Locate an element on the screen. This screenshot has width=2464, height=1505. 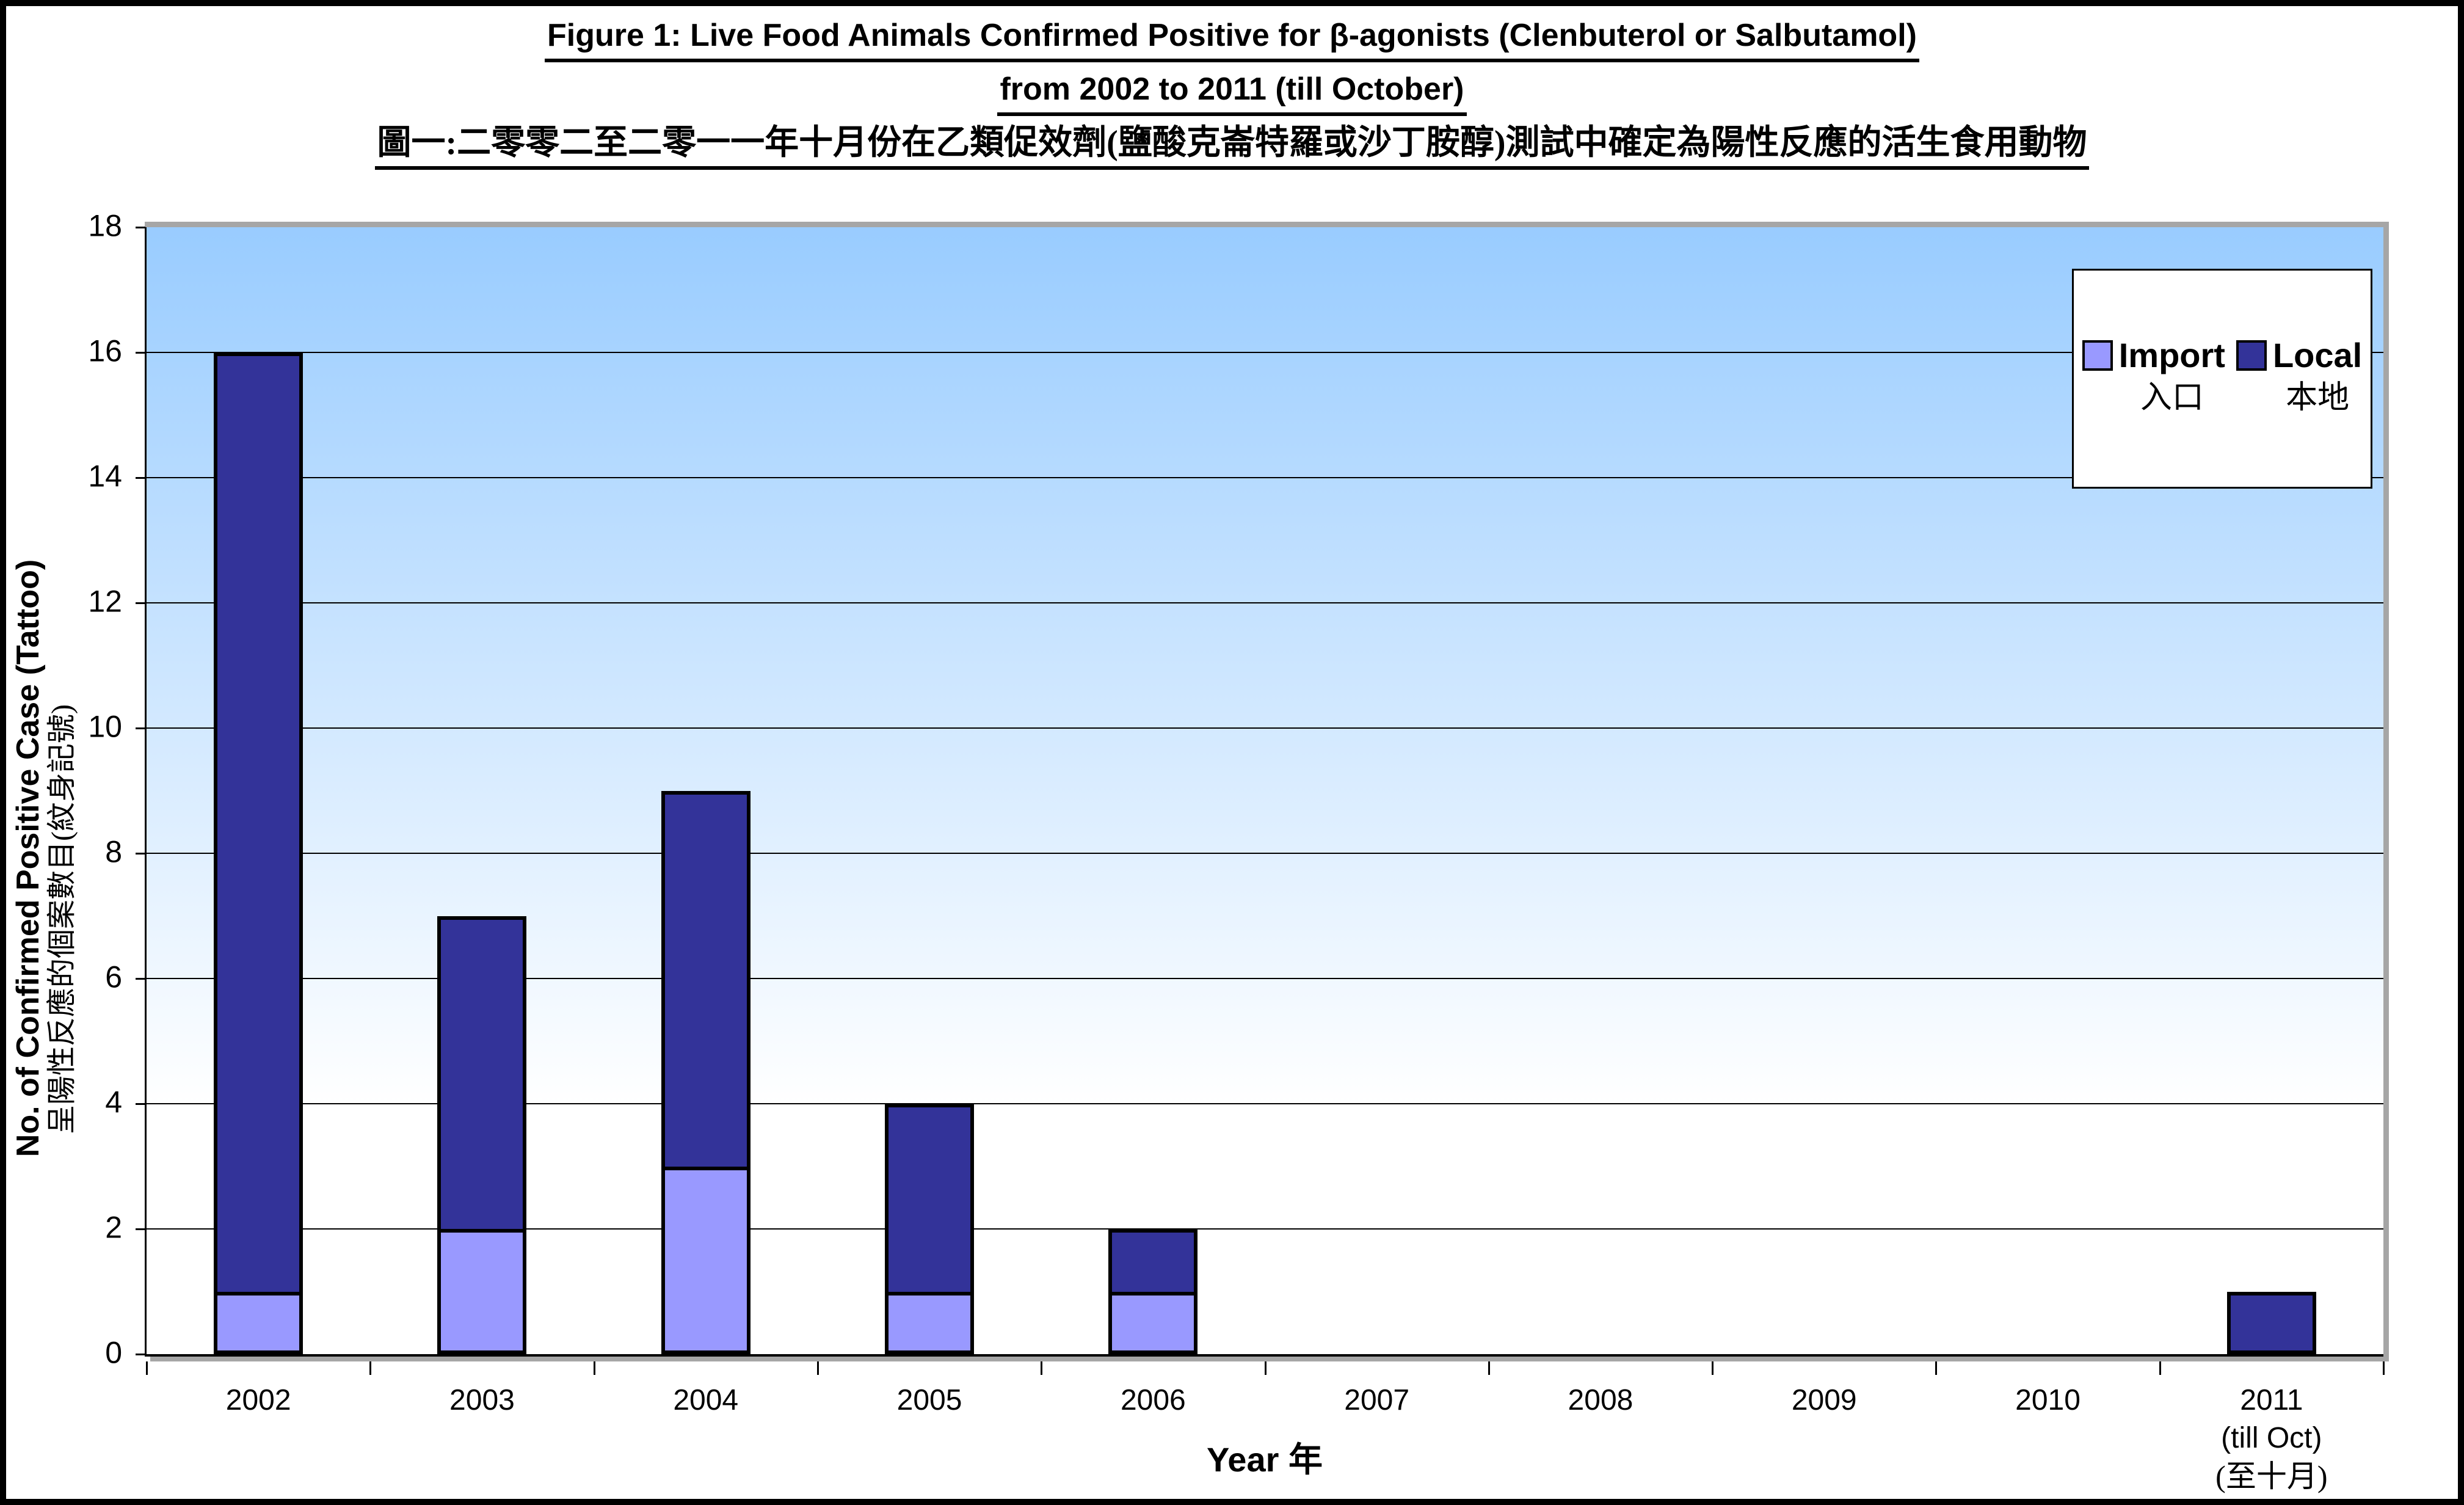
bar-segment-import-2005 is located at coordinates (930, 1321).